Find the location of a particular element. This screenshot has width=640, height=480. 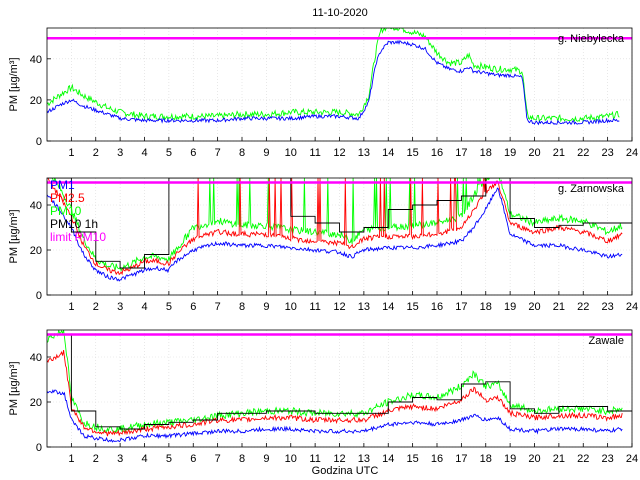

station-name: g. Niebylecka is located at coordinates (591, 39).